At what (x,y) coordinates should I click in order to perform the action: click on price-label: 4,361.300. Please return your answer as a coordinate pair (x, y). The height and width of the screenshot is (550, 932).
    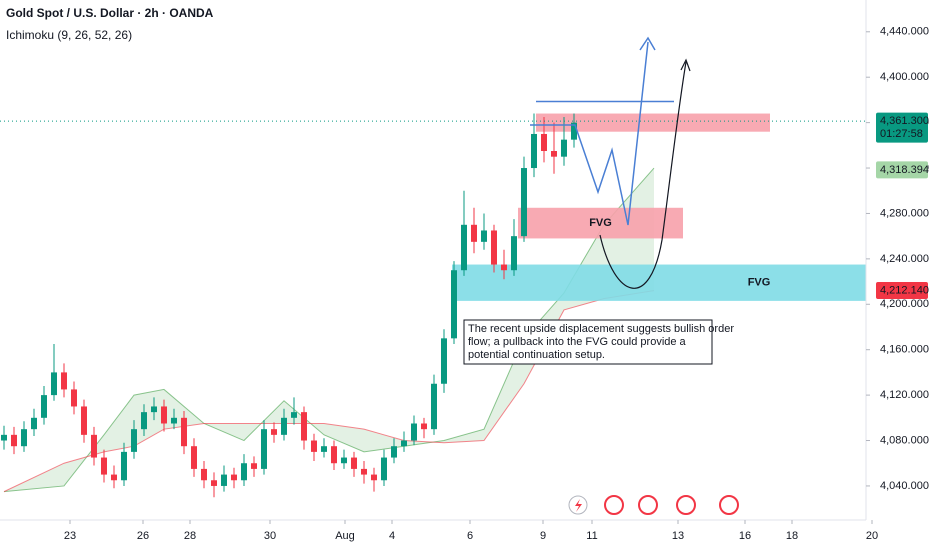
    Looking at the image, I should click on (904, 121).